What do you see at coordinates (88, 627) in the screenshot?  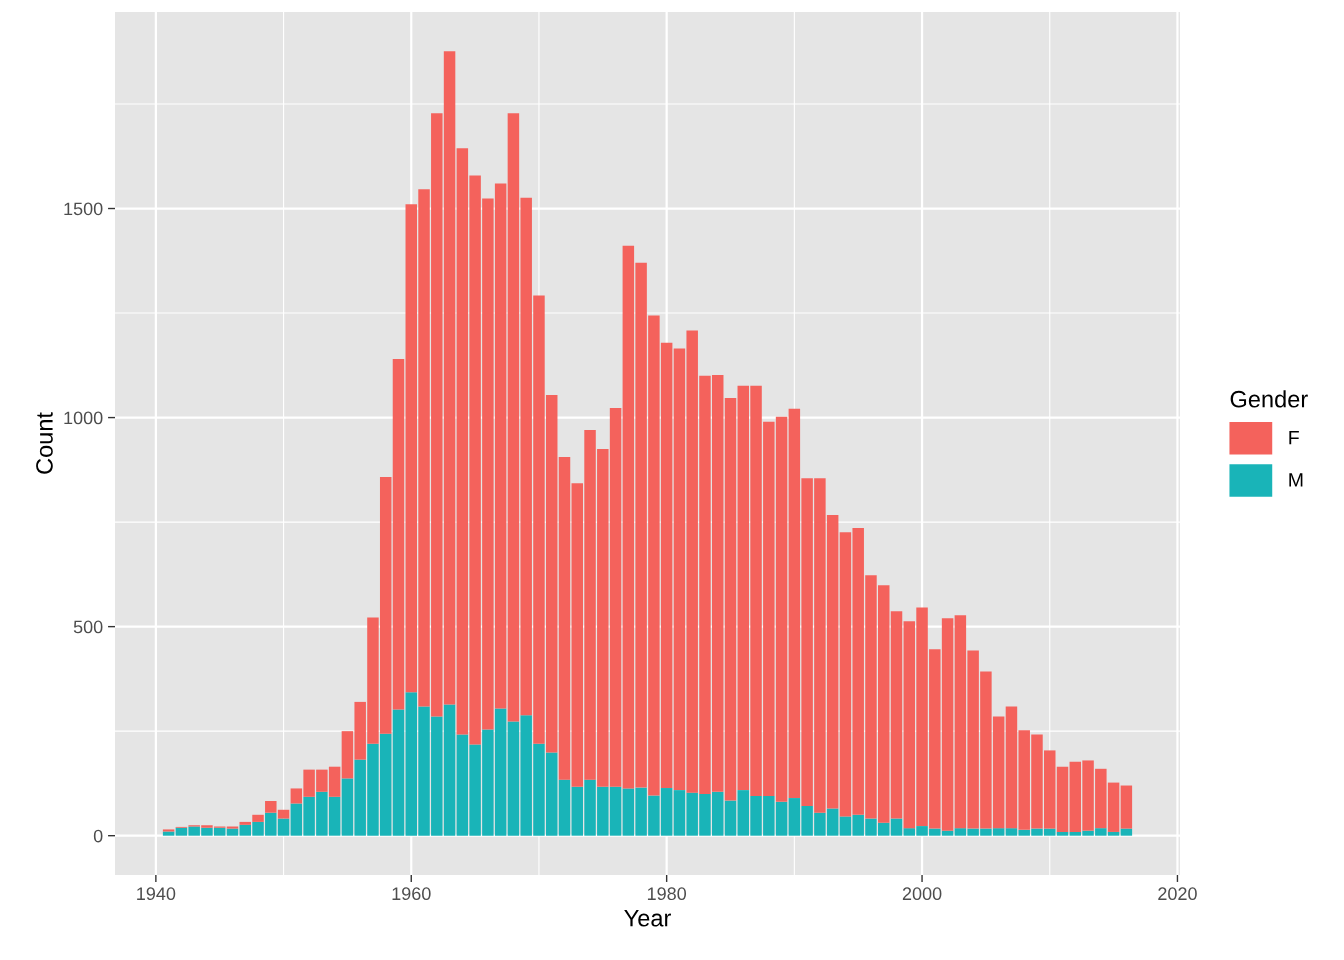 I see `y-tick-label: 500` at bounding box center [88, 627].